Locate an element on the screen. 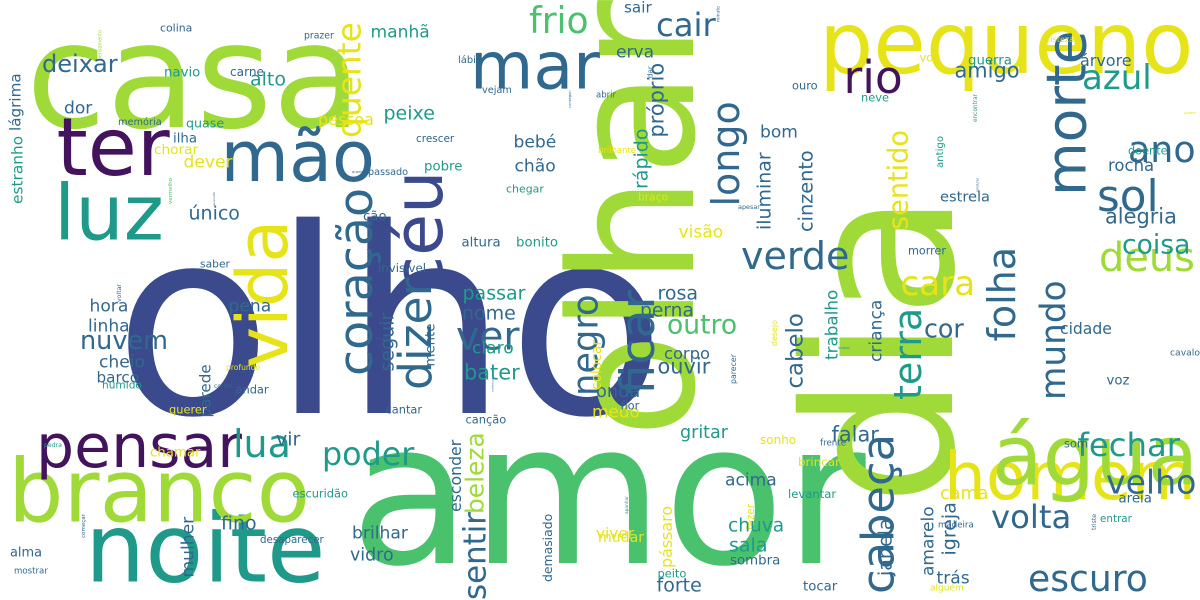 The image size is (1200, 600). word-levantar: levantar is located at coordinates (812, 494).